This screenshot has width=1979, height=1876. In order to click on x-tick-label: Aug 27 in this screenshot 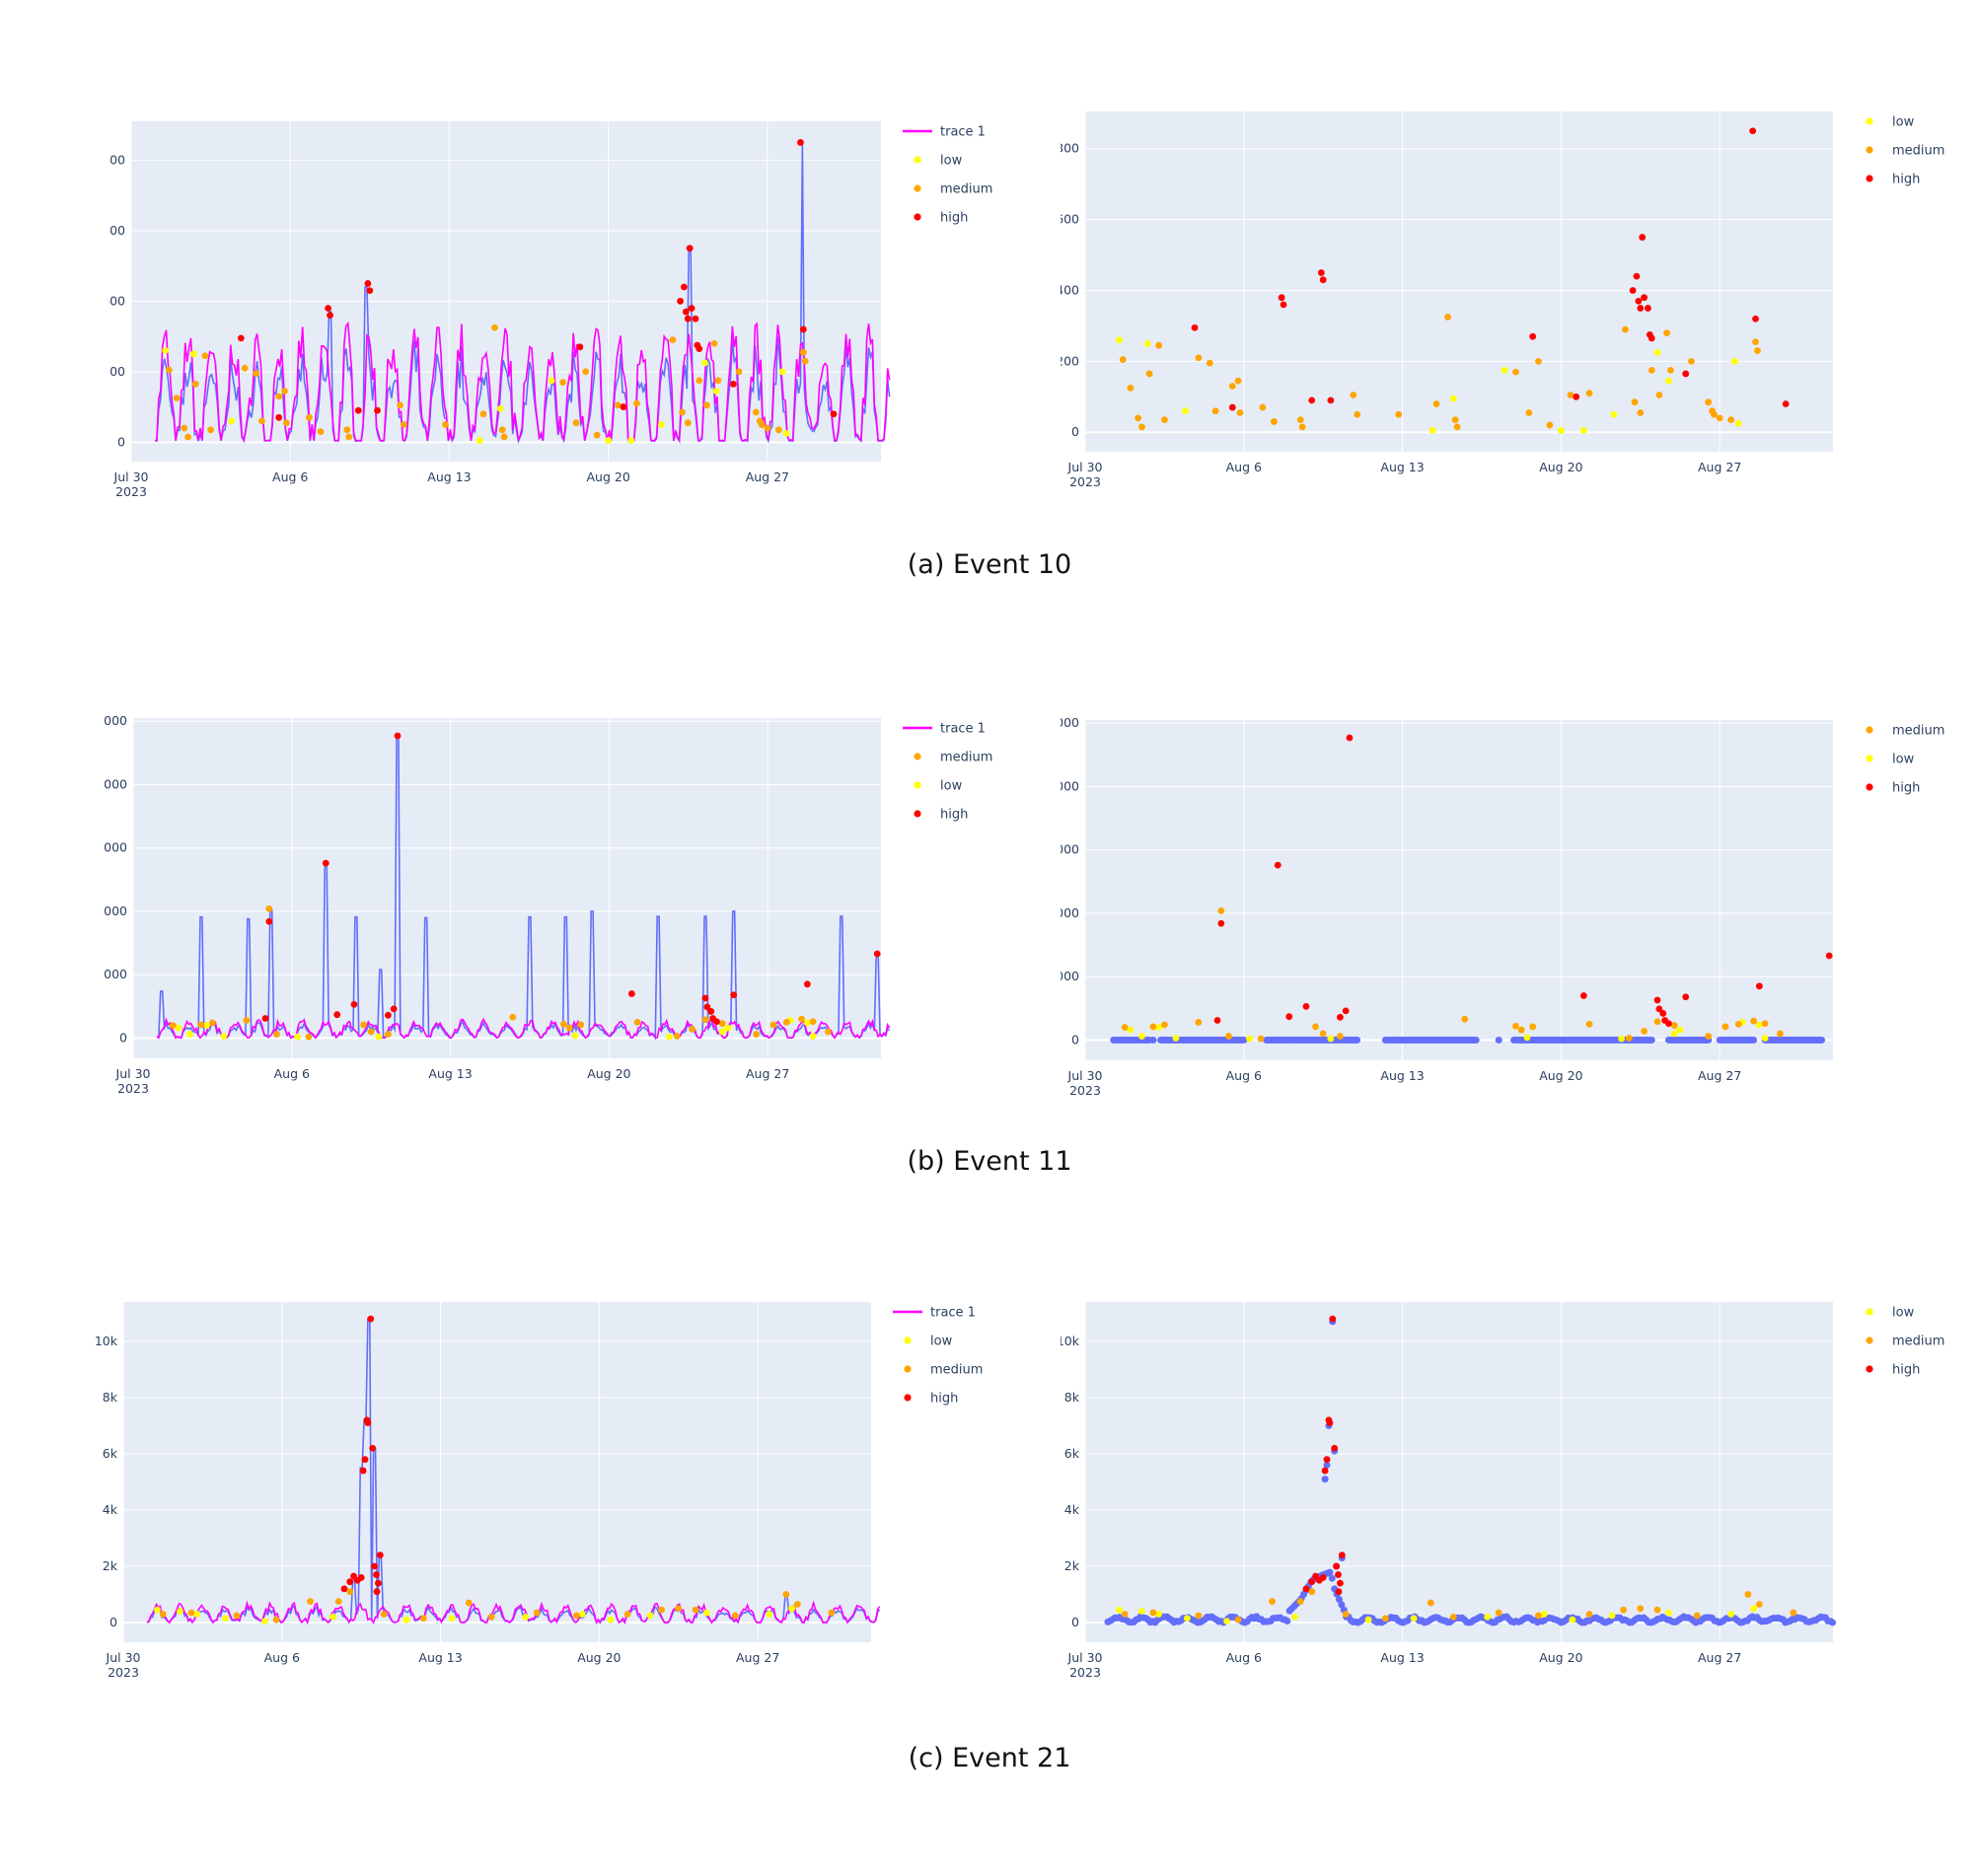, I will do `click(1719, 1075)`.